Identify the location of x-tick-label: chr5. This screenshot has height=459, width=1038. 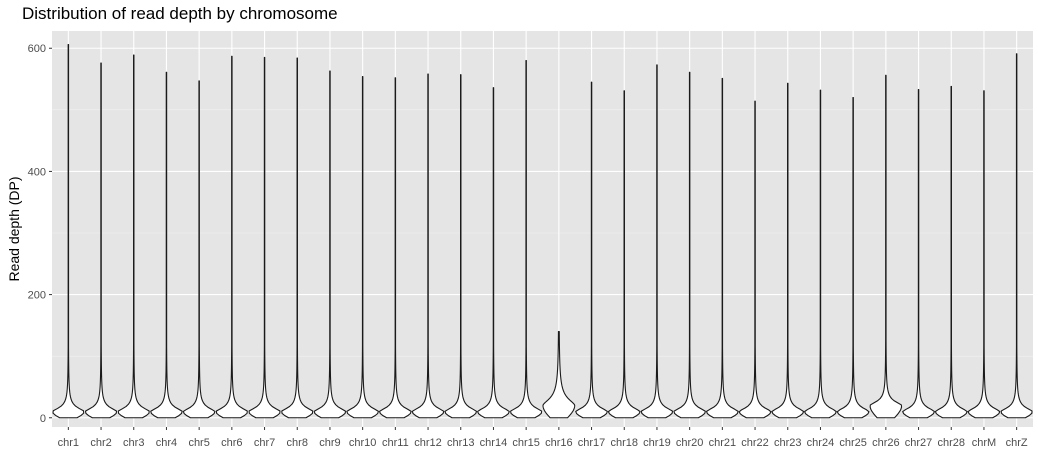
(198, 443).